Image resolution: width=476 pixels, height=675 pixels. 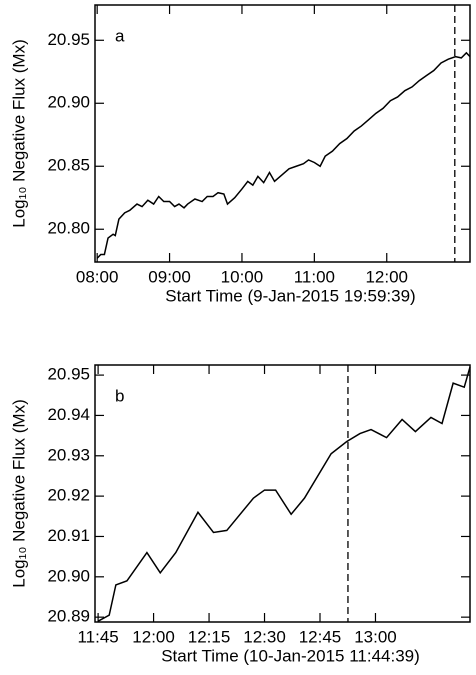 I want to click on panel-label: a, so click(x=120, y=35).